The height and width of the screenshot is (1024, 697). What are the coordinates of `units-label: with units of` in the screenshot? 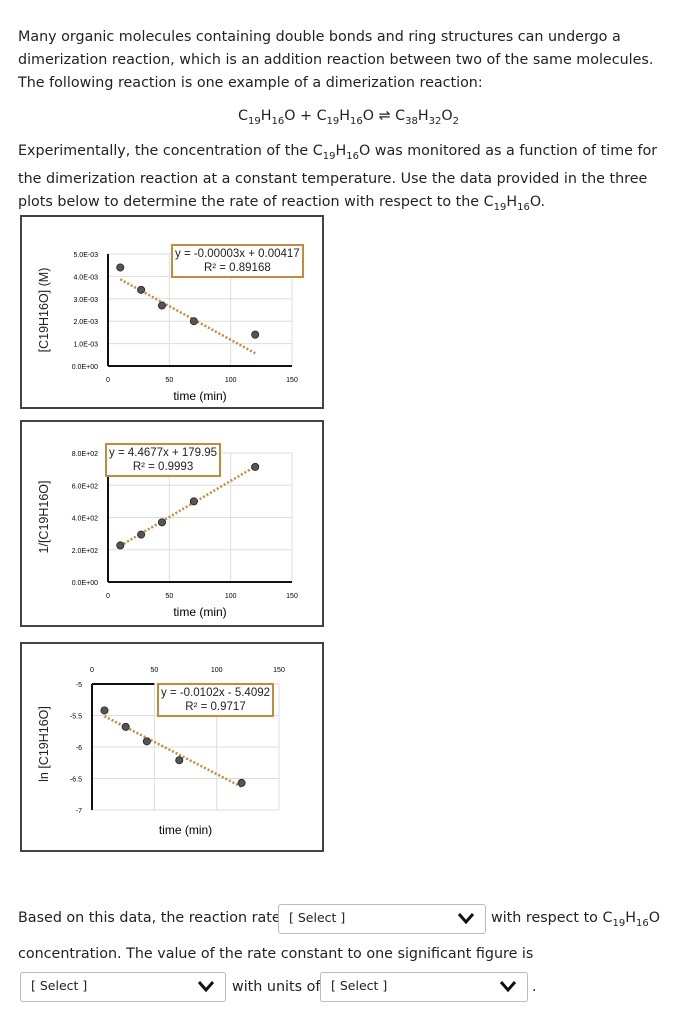 It's located at (276, 987).